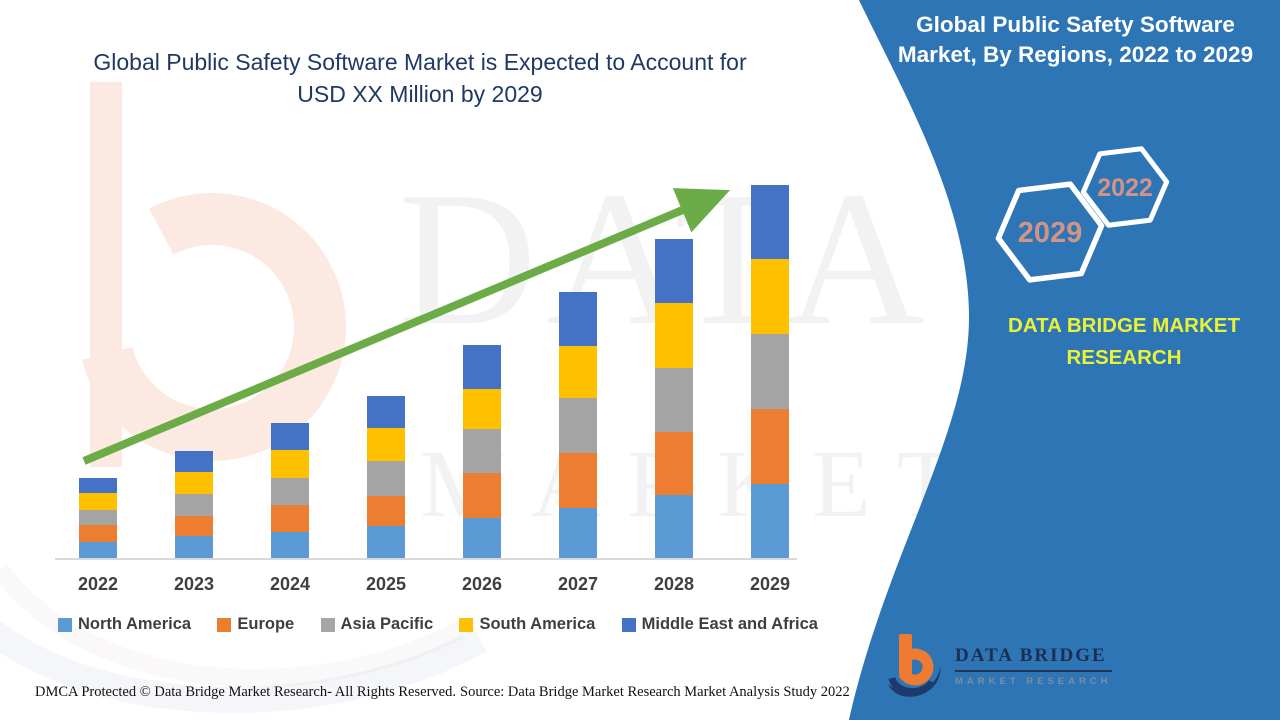 Image resolution: width=1280 pixels, height=720 pixels. What do you see at coordinates (135, 624) in the screenshot?
I see `legend-label: North America` at bounding box center [135, 624].